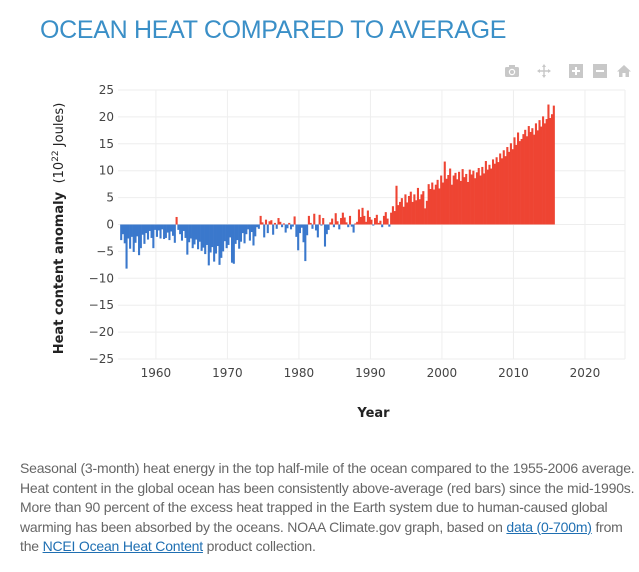  What do you see at coordinates (549, 526) in the screenshot?
I see `data-link: data (0-700m)` at bounding box center [549, 526].